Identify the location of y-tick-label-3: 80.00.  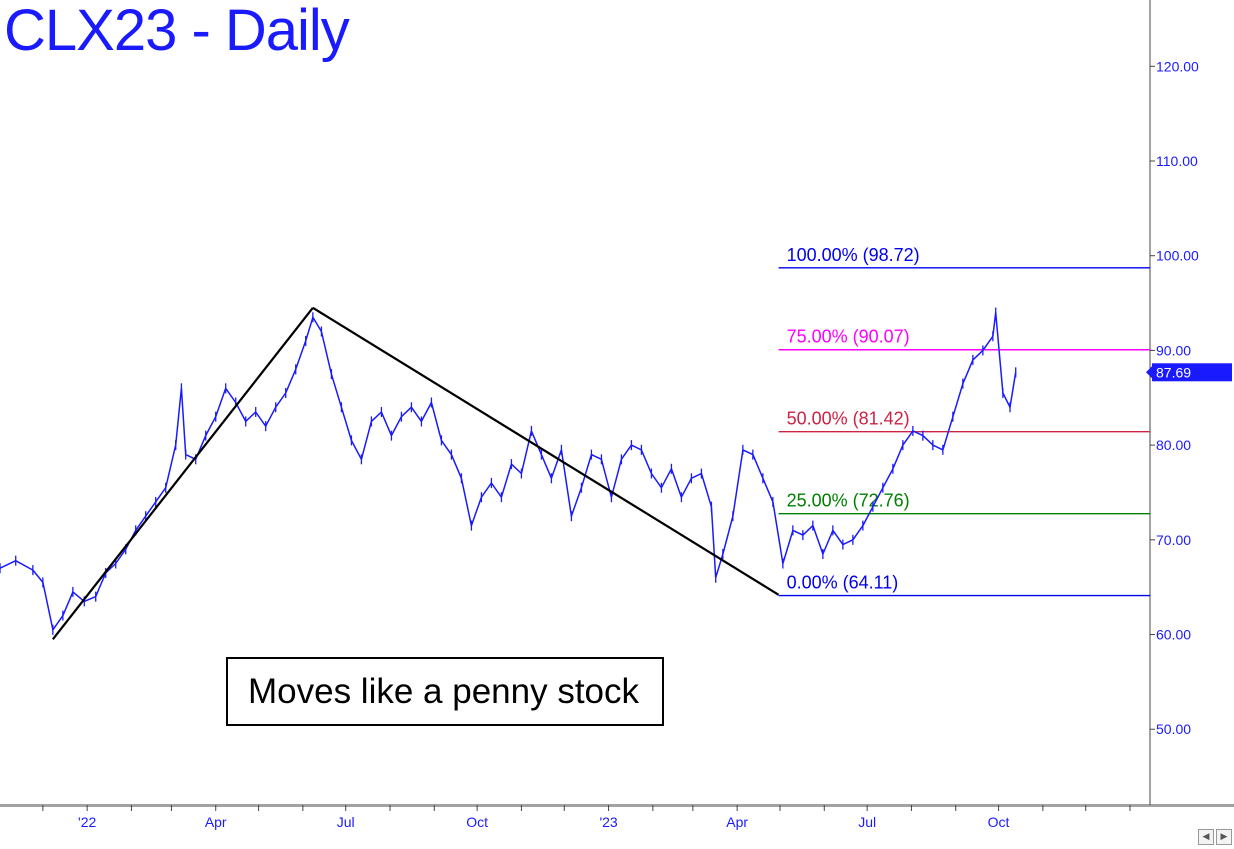
(1173, 445).